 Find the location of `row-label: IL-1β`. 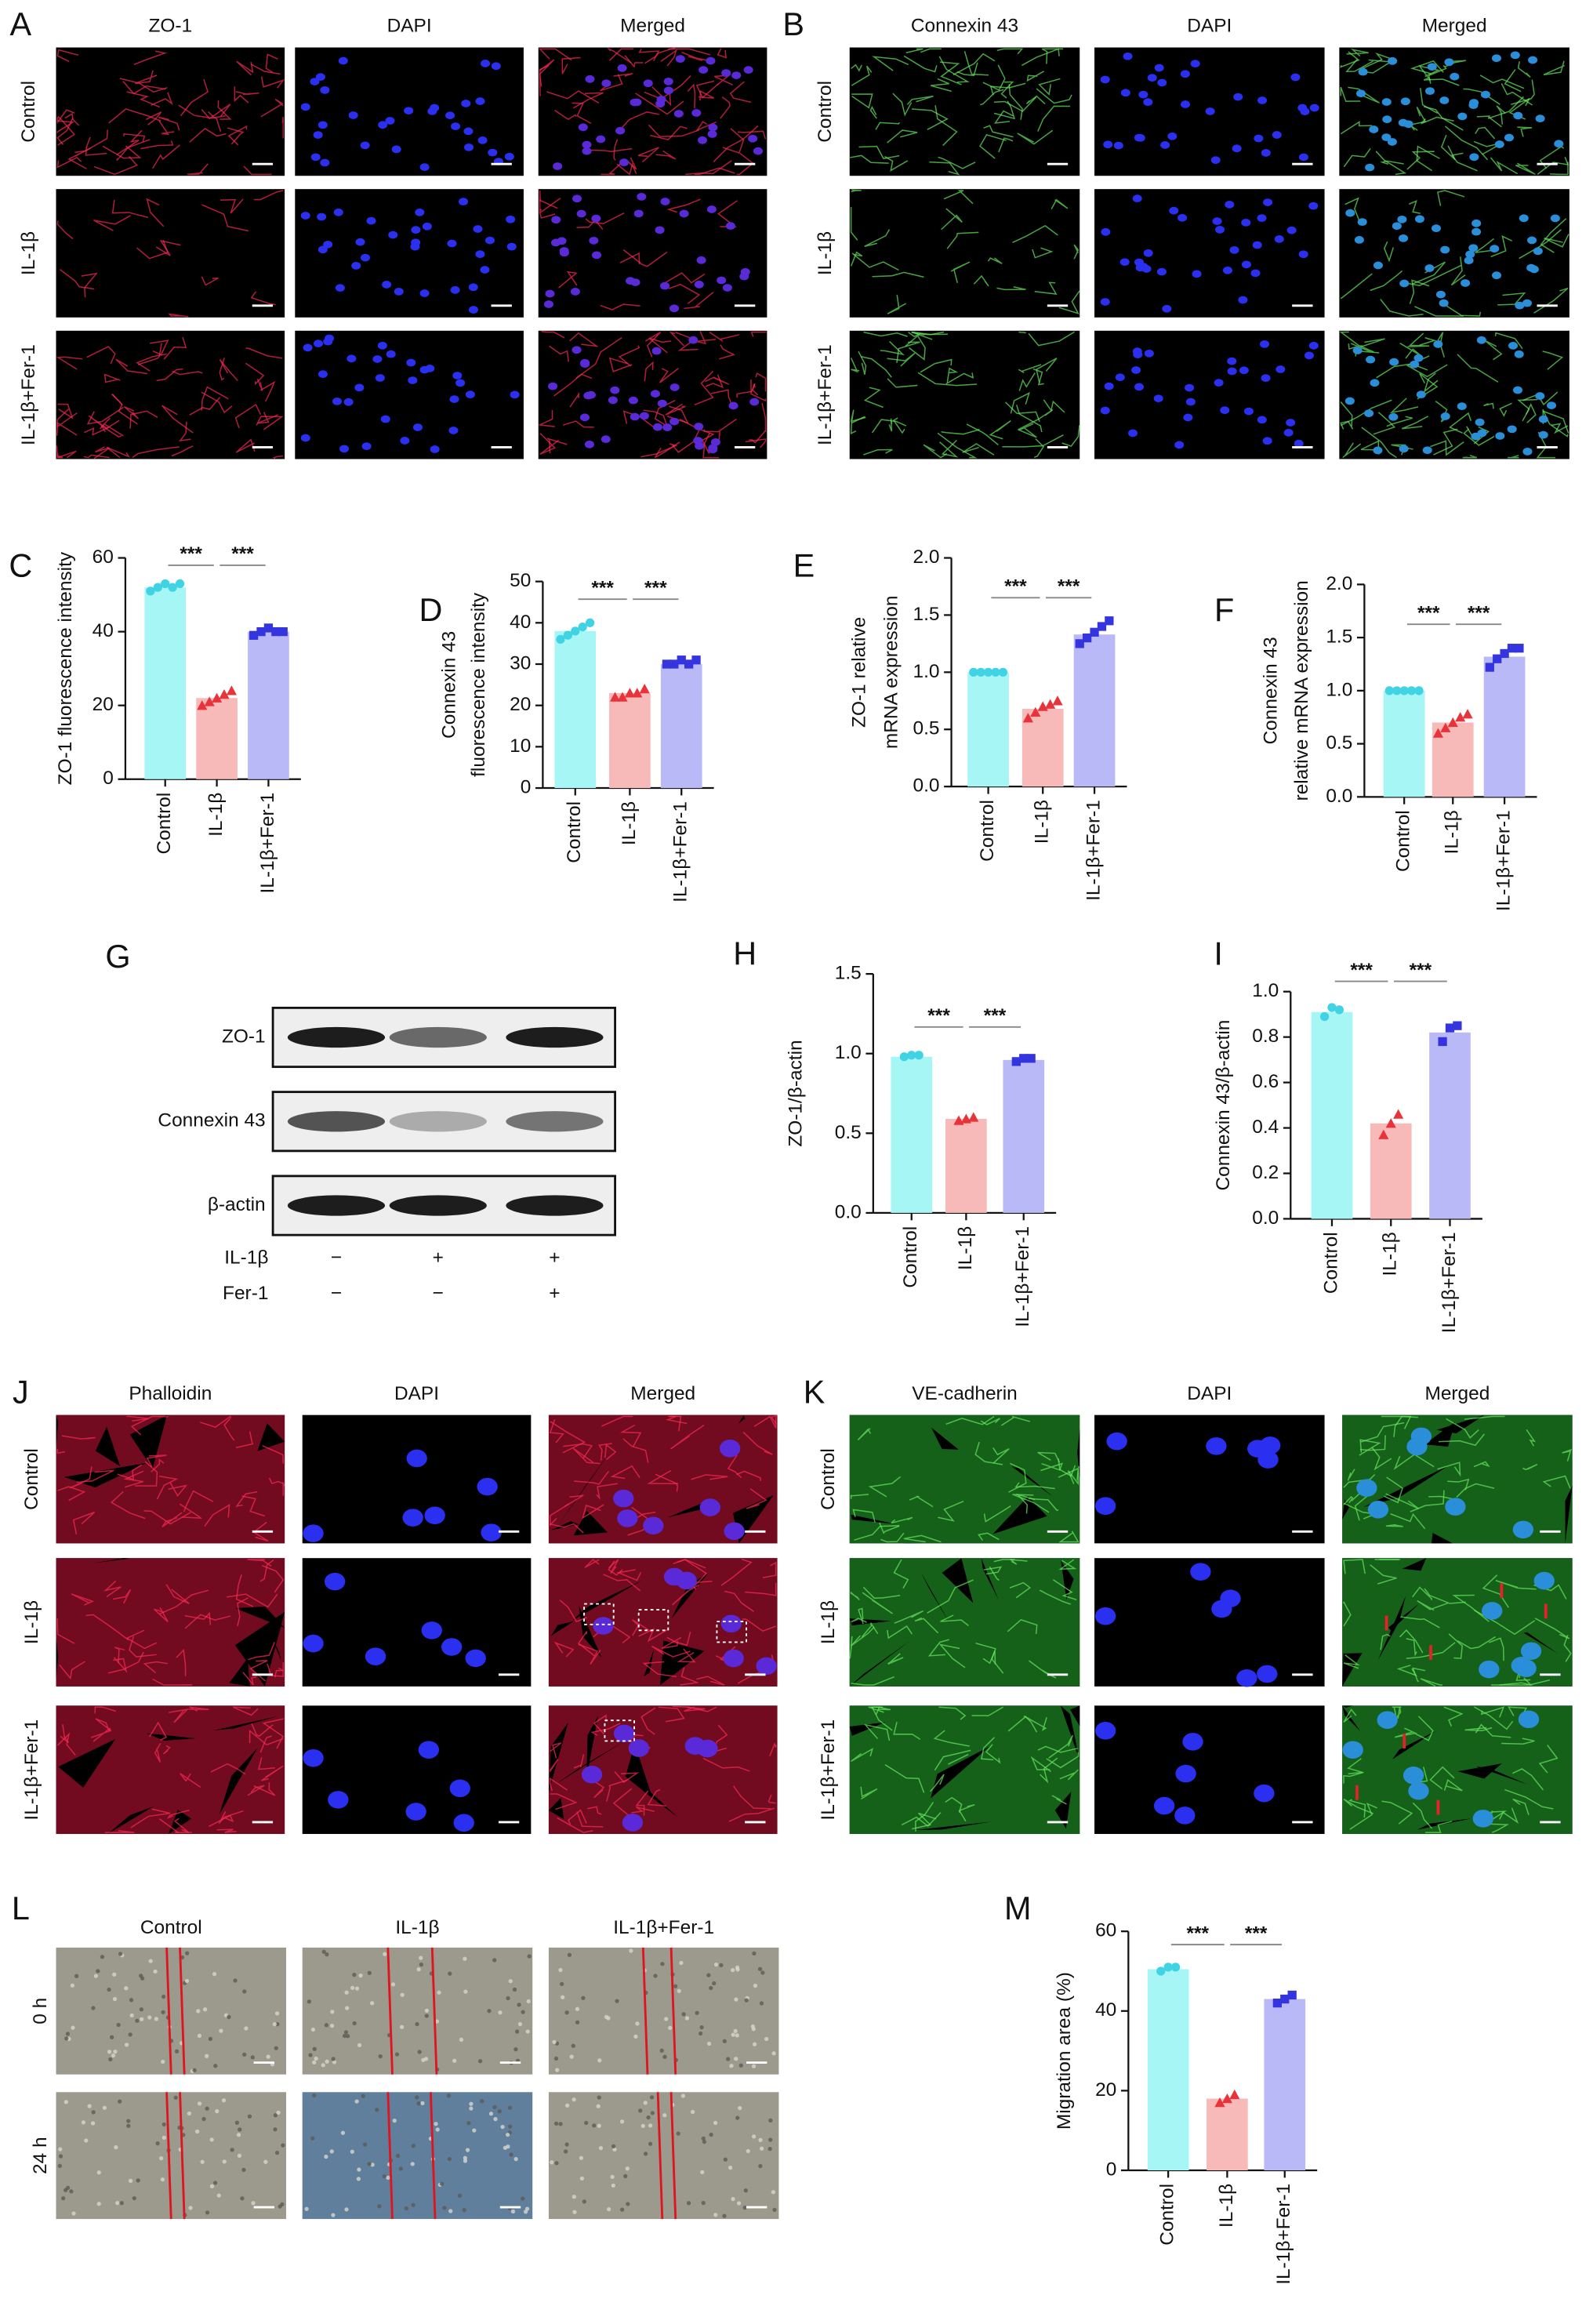

row-label: IL-1β is located at coordinates (829, 1622).